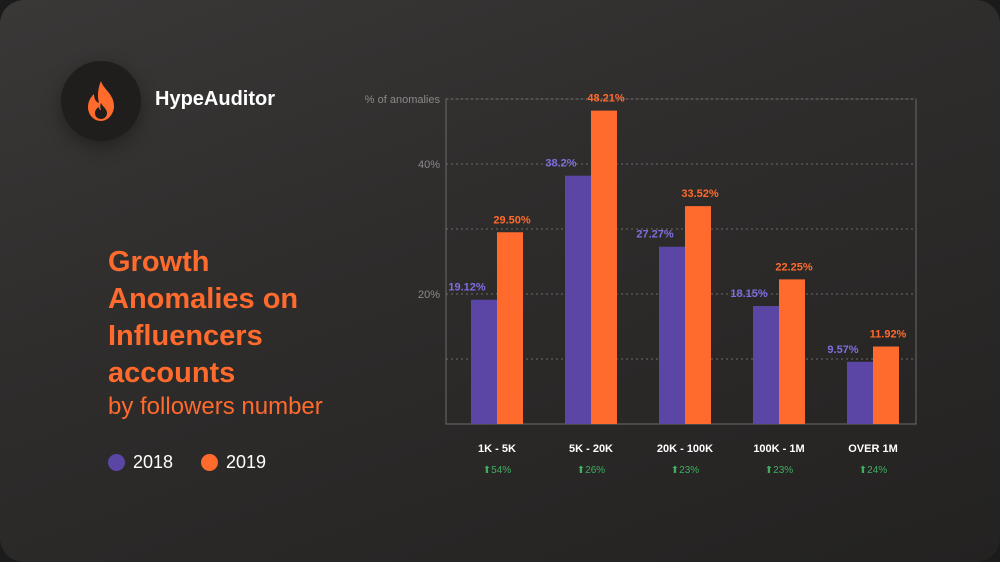 Image resolution: width=1000 pixels, height=562 pixels. Describe the element at coordinates (116, 462) in the screenshot. I see `legend-swatch-2018` at that location.